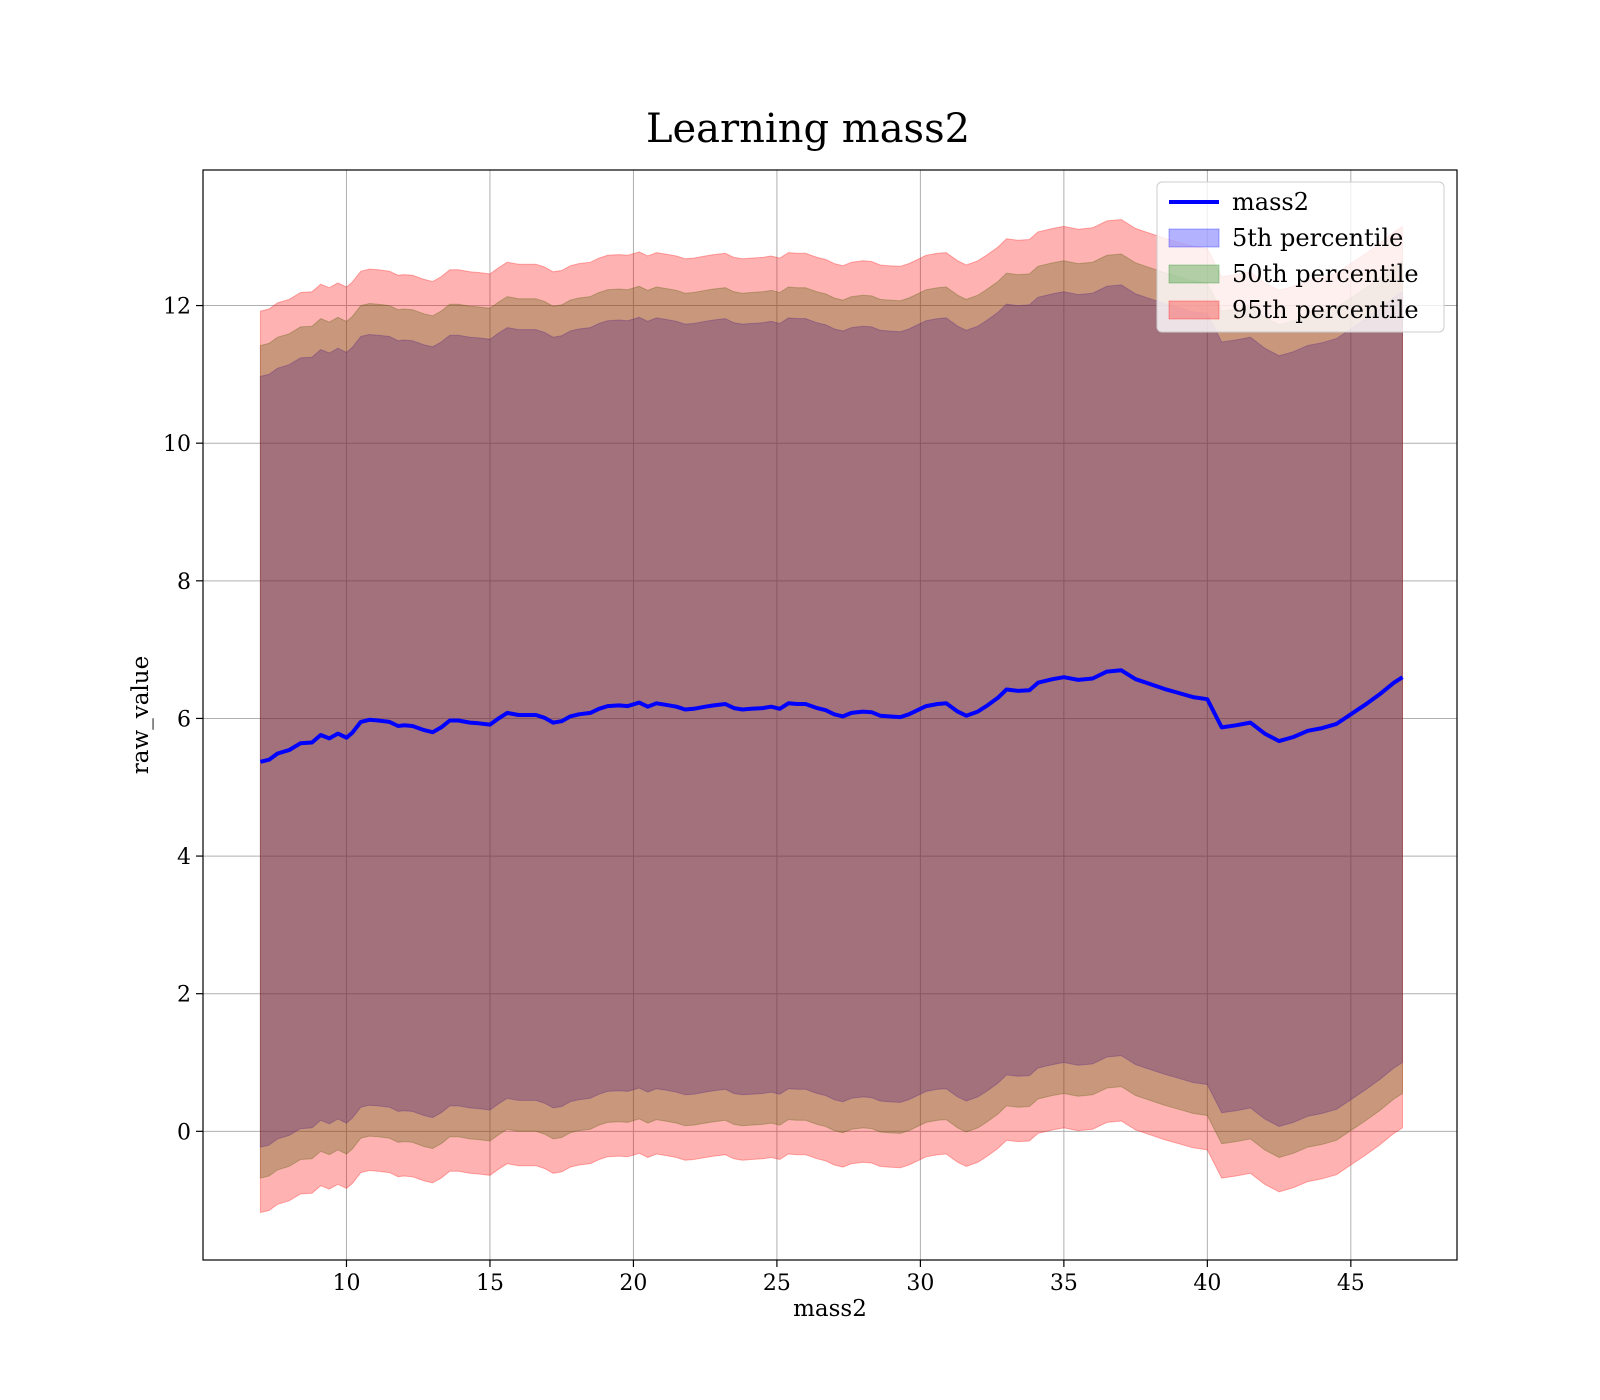 Image resolution: width=1600 pixels, height=1400 pixels. Describe the element at coordinates (184, 1132) in the screenshot. I see `y-tick-label: 0` at that location.